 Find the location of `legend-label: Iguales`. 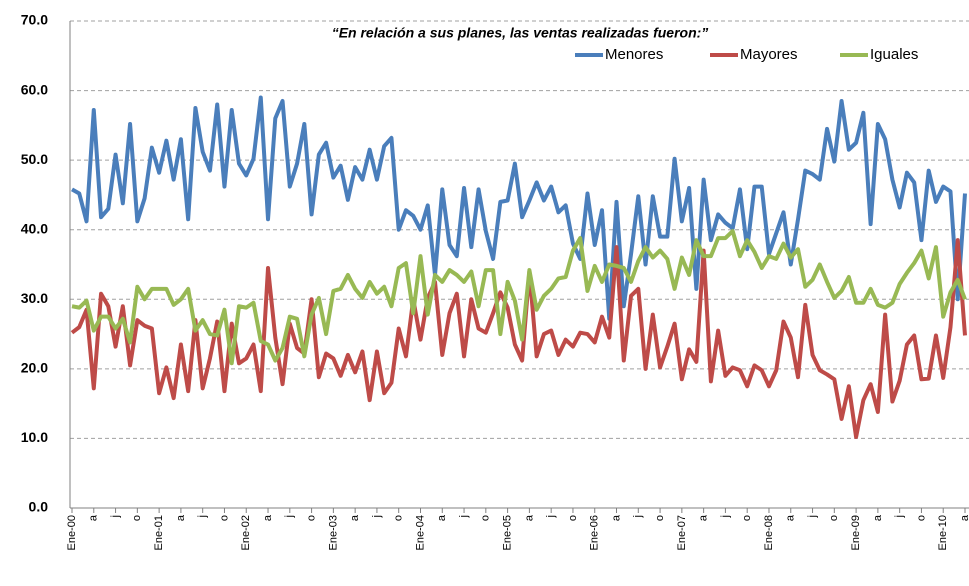

legend-label: Iguales is located at coordinates (894, 54).